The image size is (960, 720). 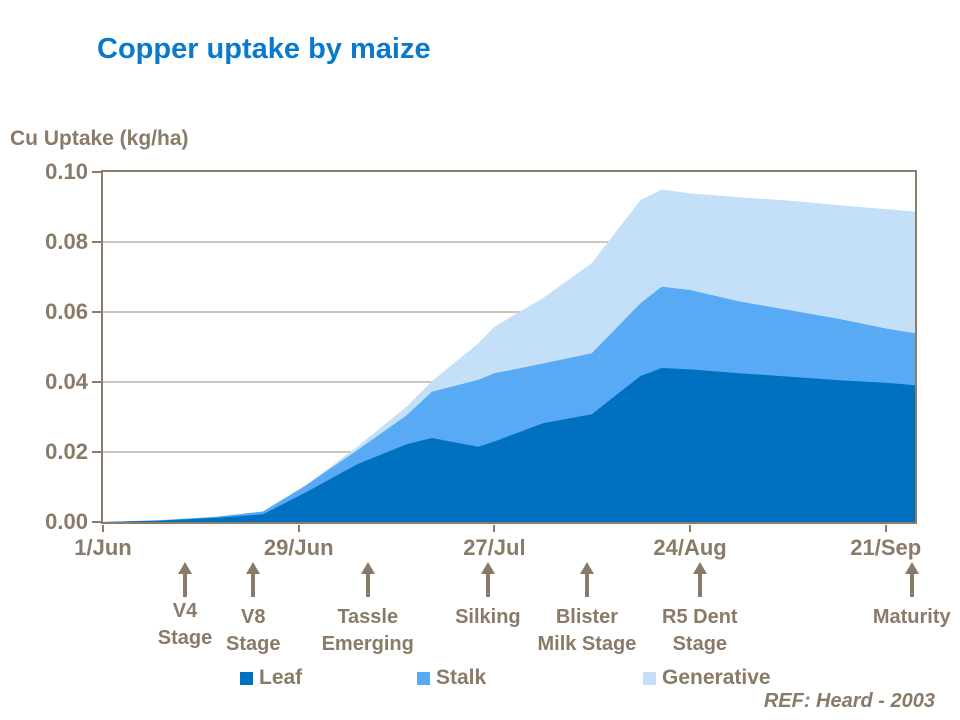 I want to click on stage-label: Blister, so click(x=587, y=617).